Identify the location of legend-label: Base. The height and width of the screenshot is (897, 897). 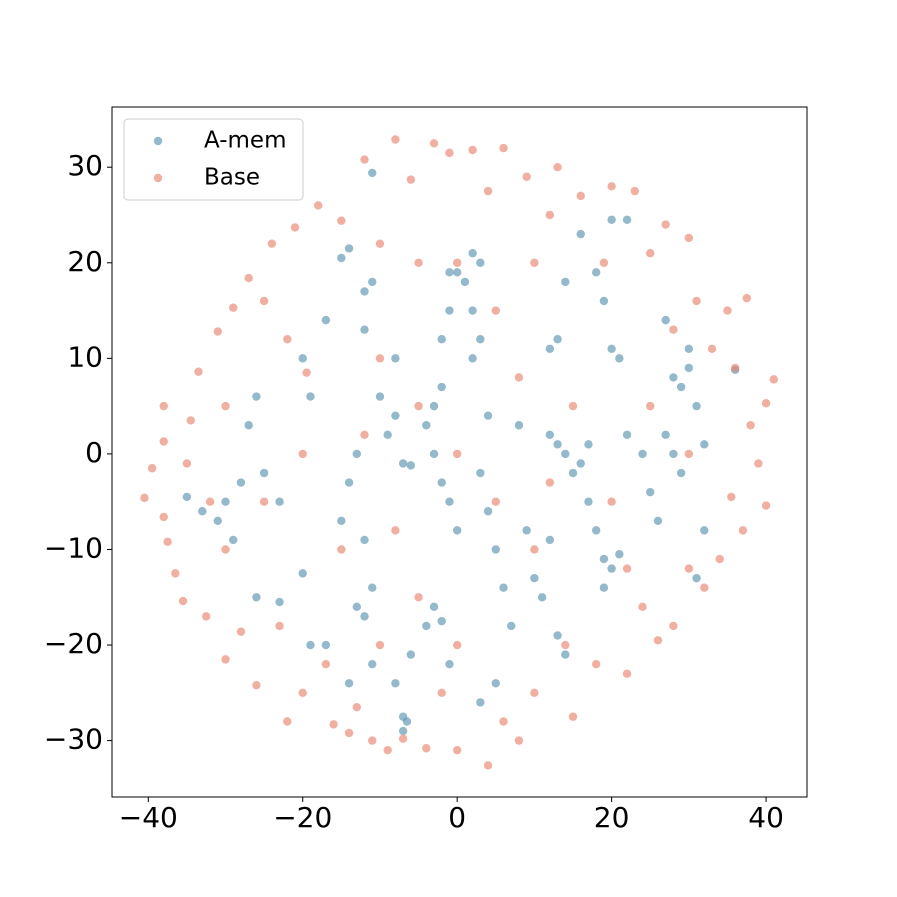
(232, 178).